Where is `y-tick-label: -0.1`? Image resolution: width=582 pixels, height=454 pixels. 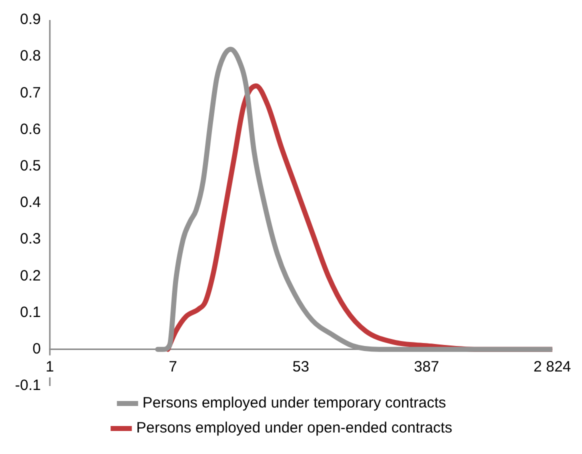 y-tick-label: -0.1 is located at coordinates (27, 385).